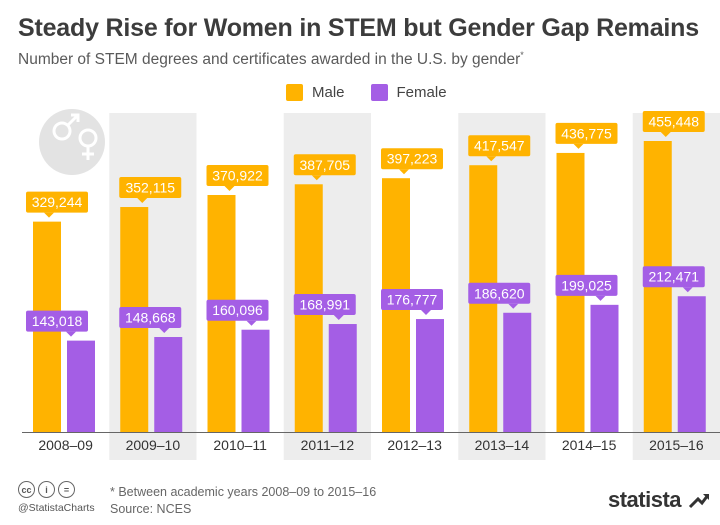 This screenshot has height=525, width=720. I want to click on license-icons: cc i =, so click(48, 489).